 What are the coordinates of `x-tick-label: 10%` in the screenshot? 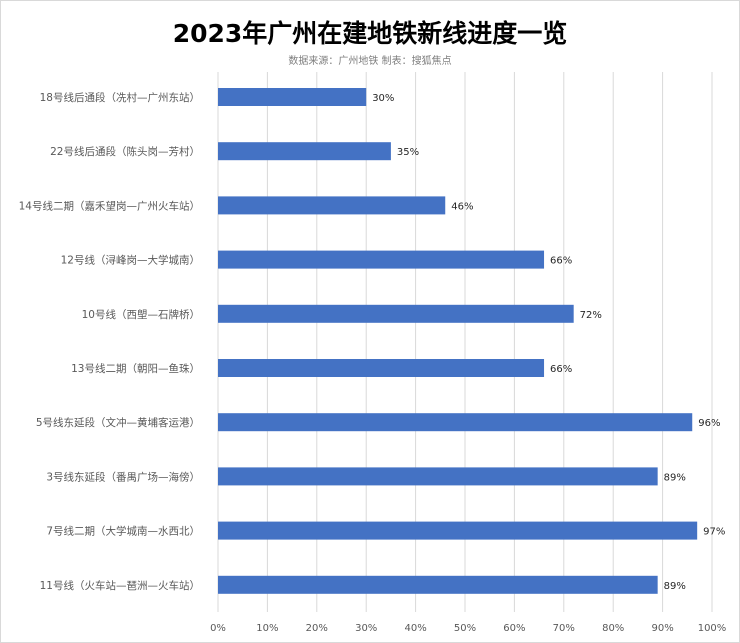 It's located at (267, 628).